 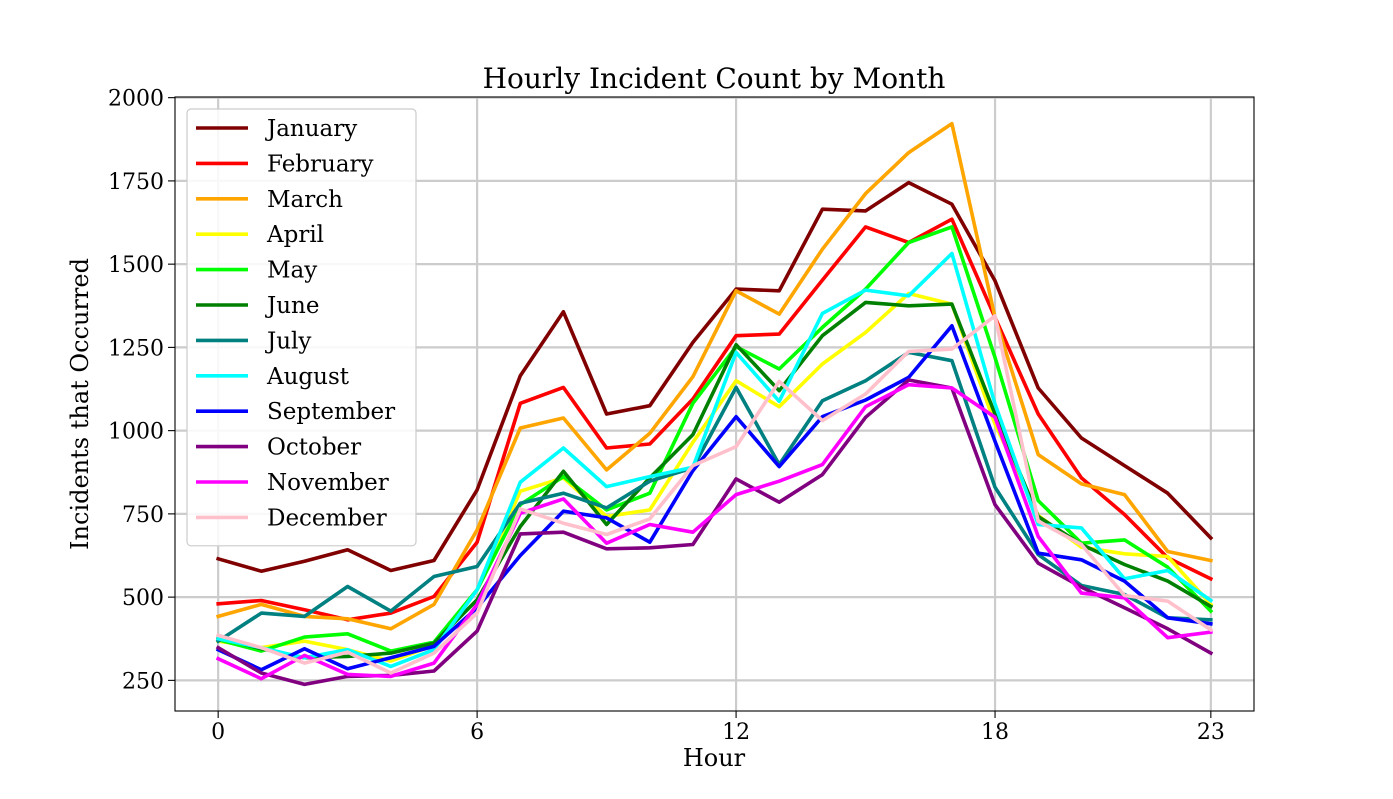 What do you see at coordinates (477, 732) in the screenshot?
I see `x-tick-label: 6` at bounding box center [477, 732].